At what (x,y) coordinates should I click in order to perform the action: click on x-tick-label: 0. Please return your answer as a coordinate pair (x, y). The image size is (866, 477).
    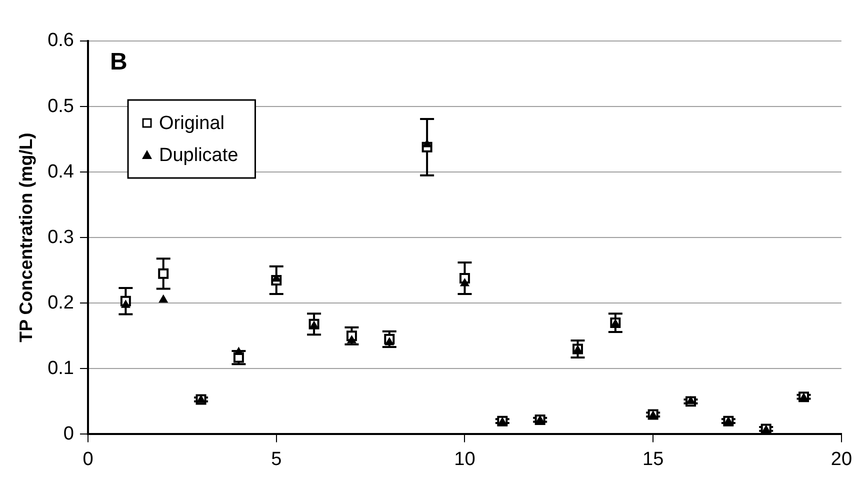
    Looking at the image, I should click on (88, 459).